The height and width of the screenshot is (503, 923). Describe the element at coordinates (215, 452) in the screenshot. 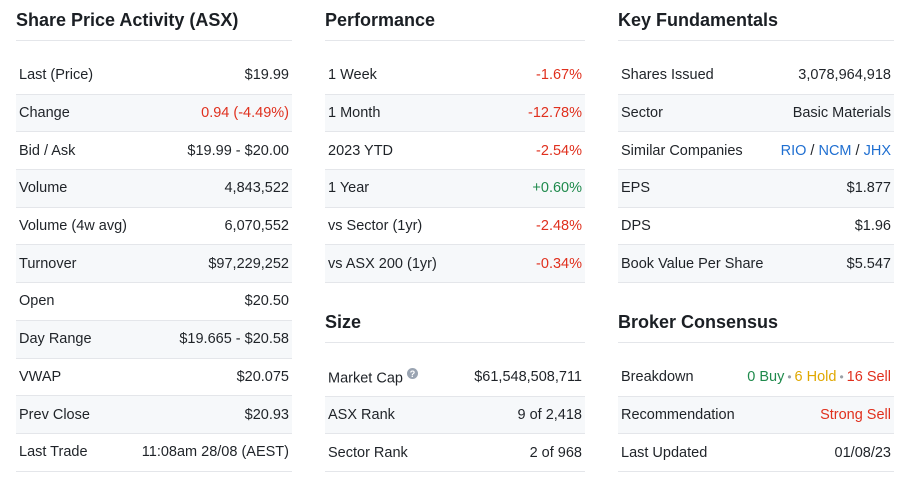

I see `row-value: 11:08am 28/08 (AEST)` at that location.